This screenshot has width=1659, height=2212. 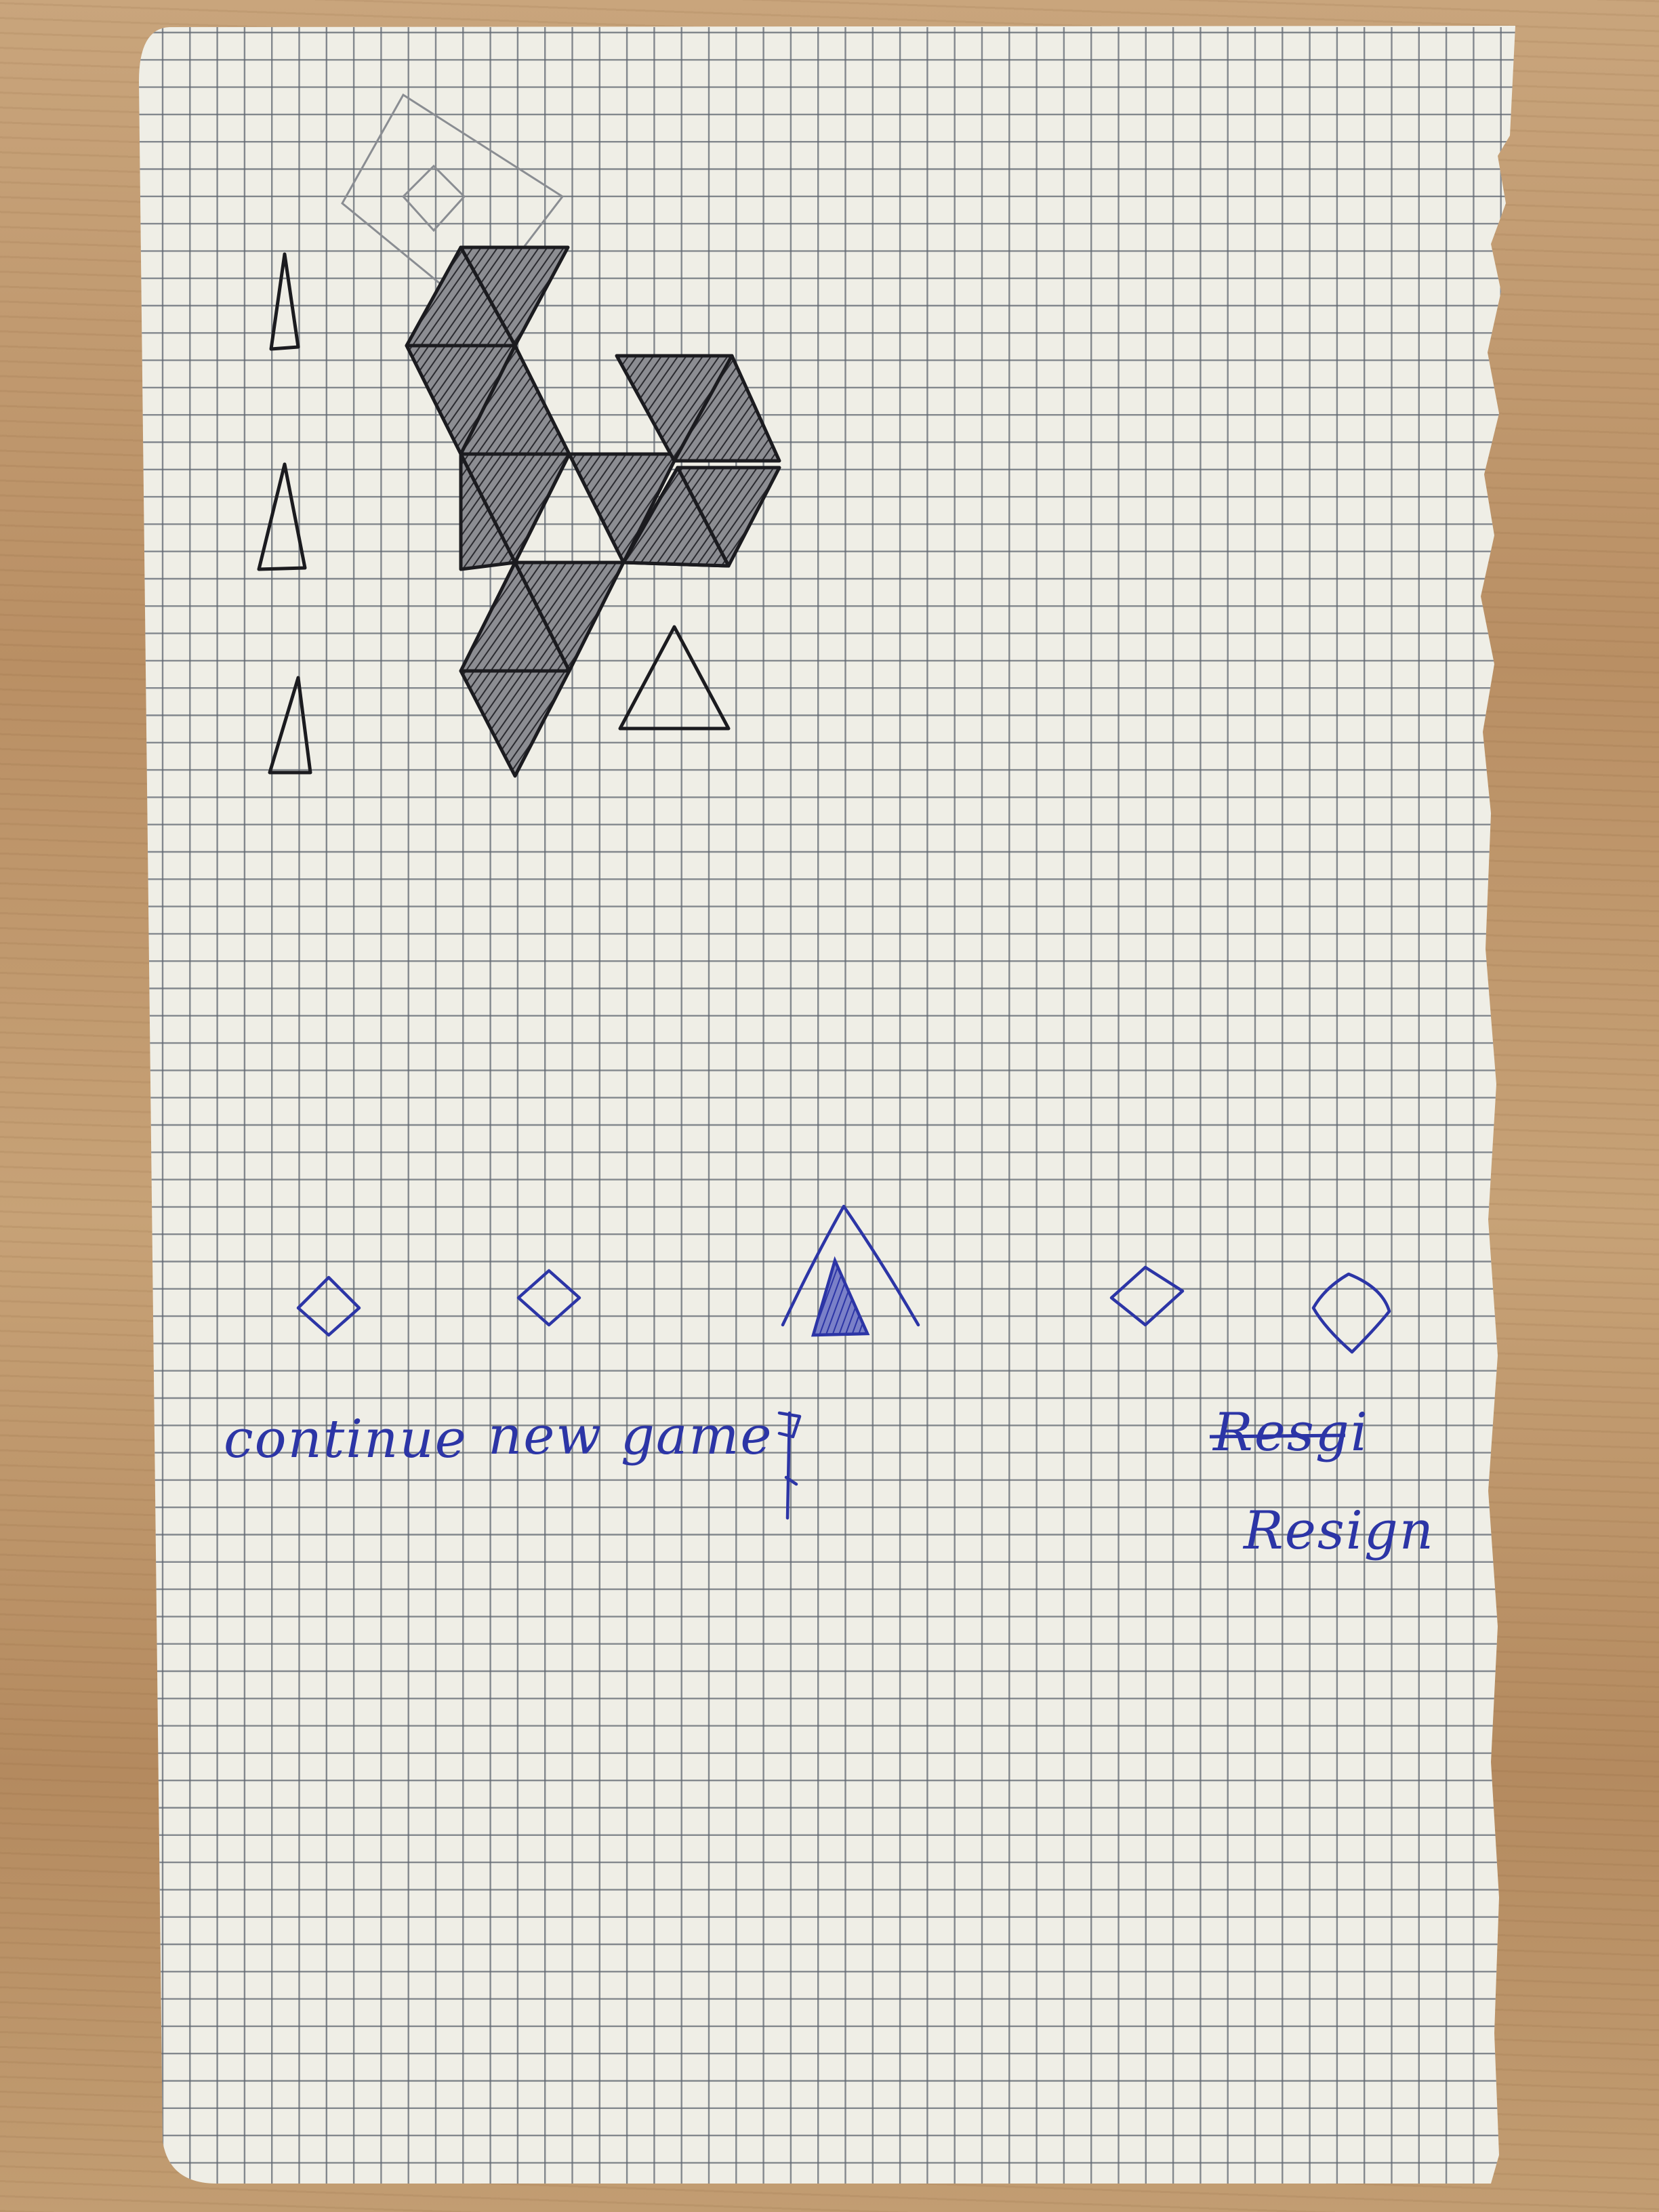 I want to click on game-board-triangles, so click(x=593, y=511).